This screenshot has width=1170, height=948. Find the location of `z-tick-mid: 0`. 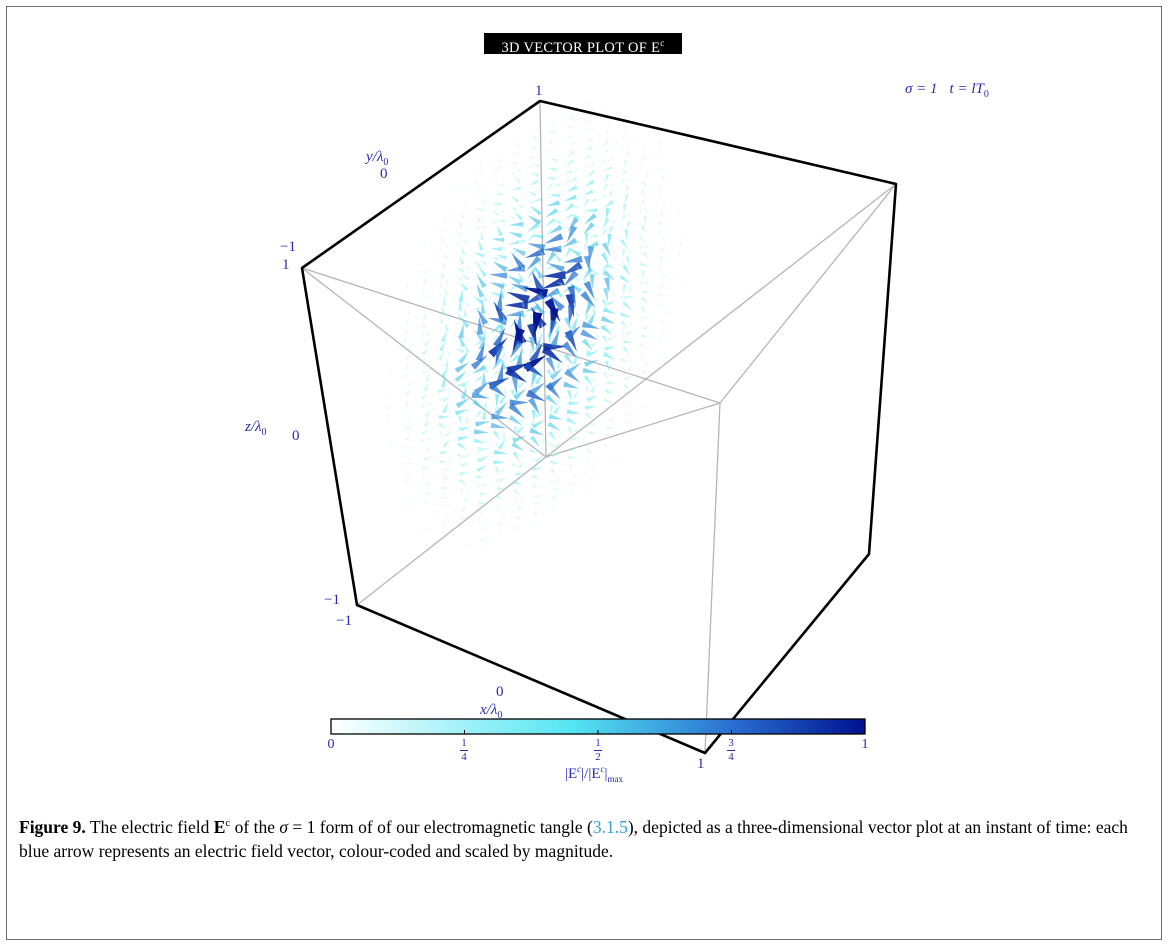

z-tick-mid: 0 is located at coordinates (296, 436).